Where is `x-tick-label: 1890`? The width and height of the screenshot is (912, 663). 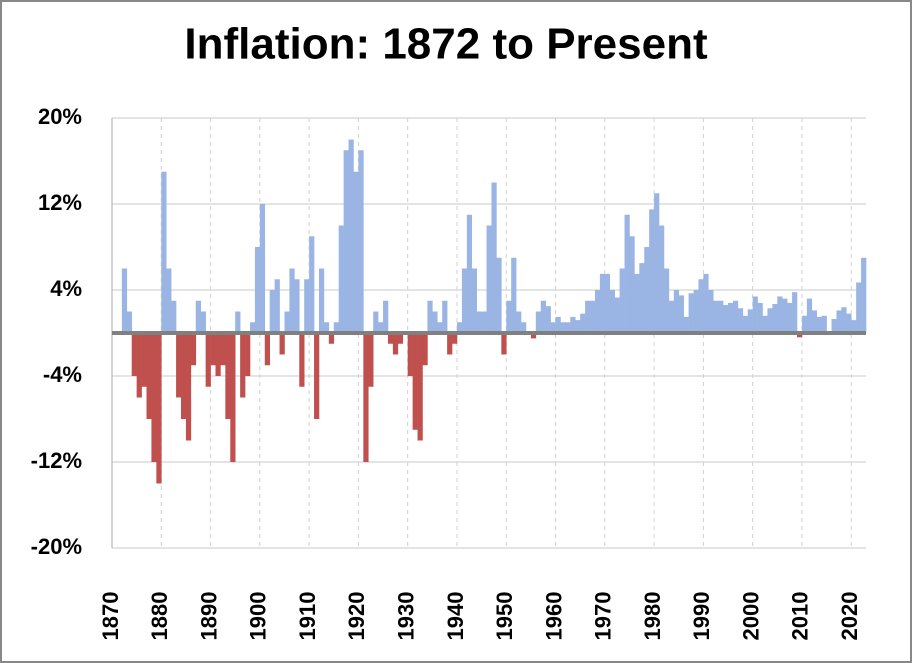
x-tick-label: 1890 is located at coordinates (208, 616).